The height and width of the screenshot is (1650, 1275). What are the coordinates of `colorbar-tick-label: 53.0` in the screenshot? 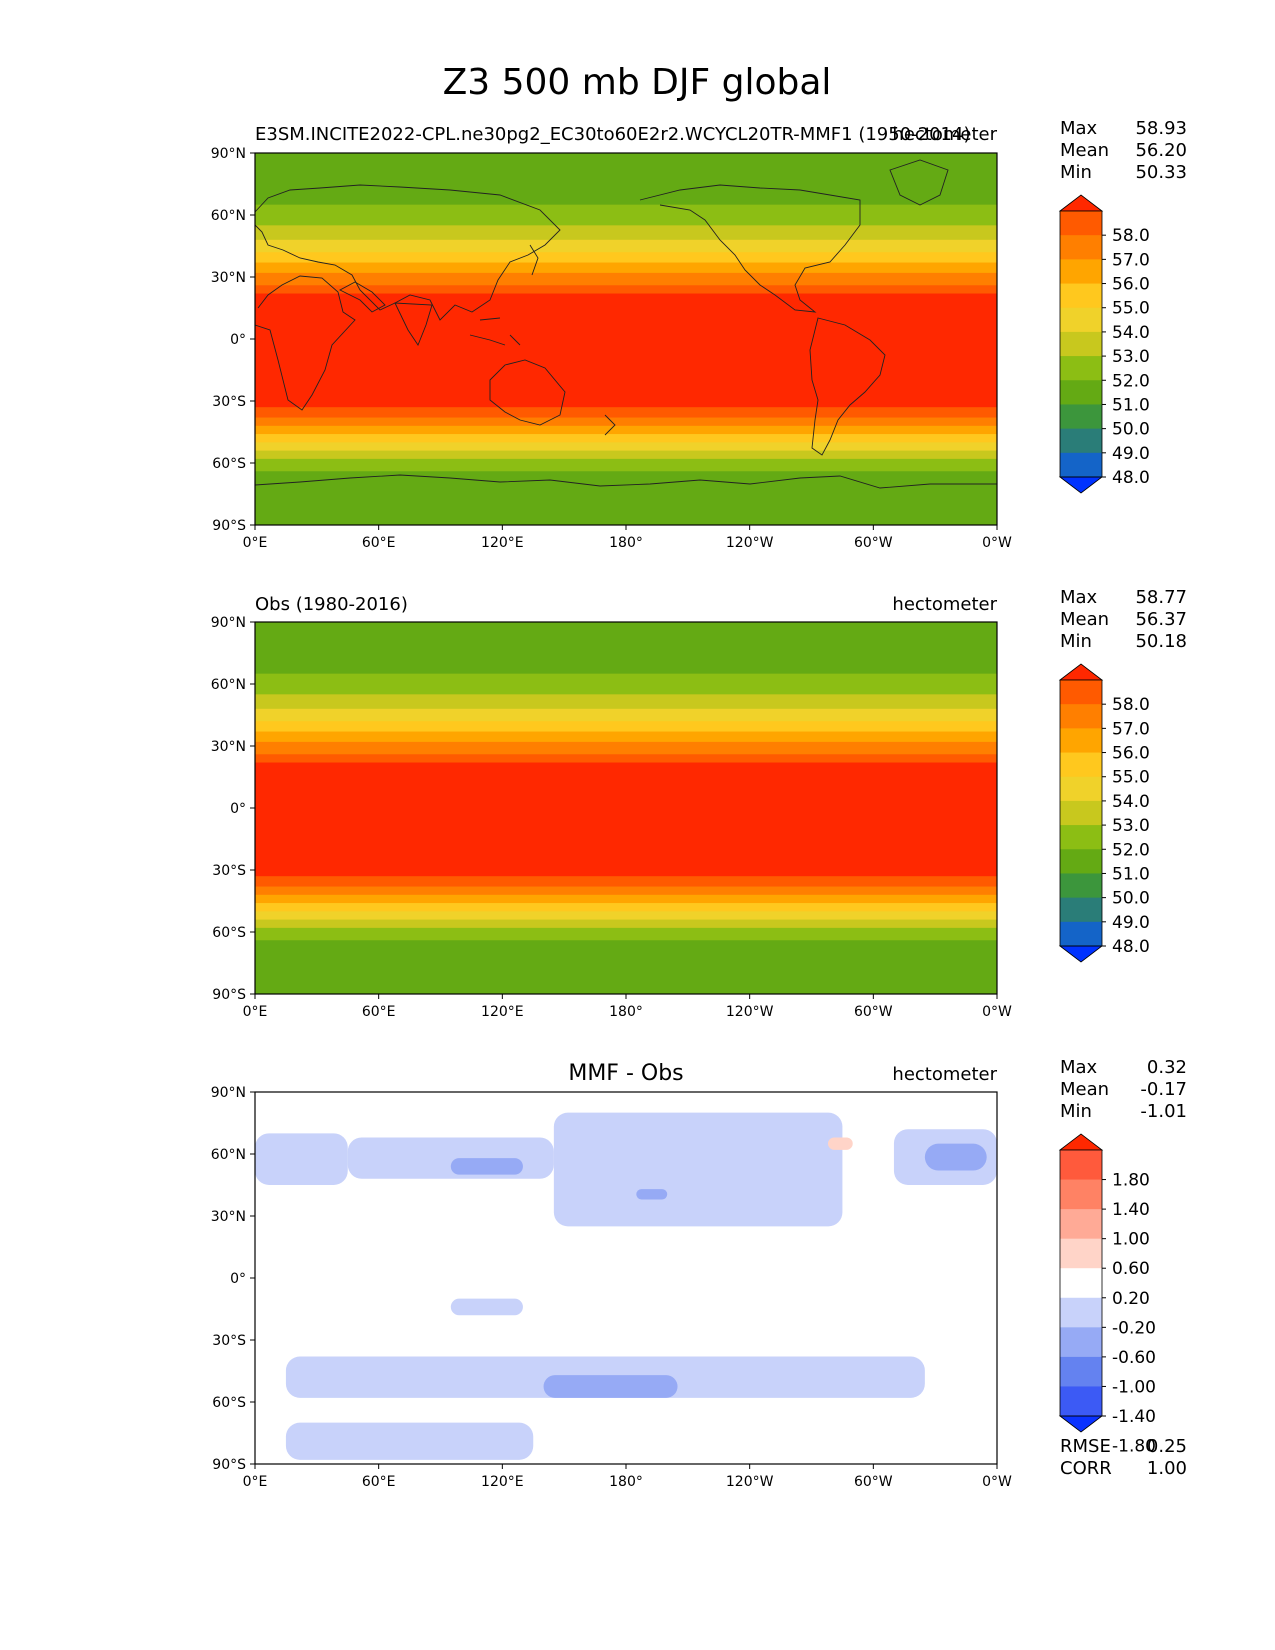 It's located at (1131, 357).